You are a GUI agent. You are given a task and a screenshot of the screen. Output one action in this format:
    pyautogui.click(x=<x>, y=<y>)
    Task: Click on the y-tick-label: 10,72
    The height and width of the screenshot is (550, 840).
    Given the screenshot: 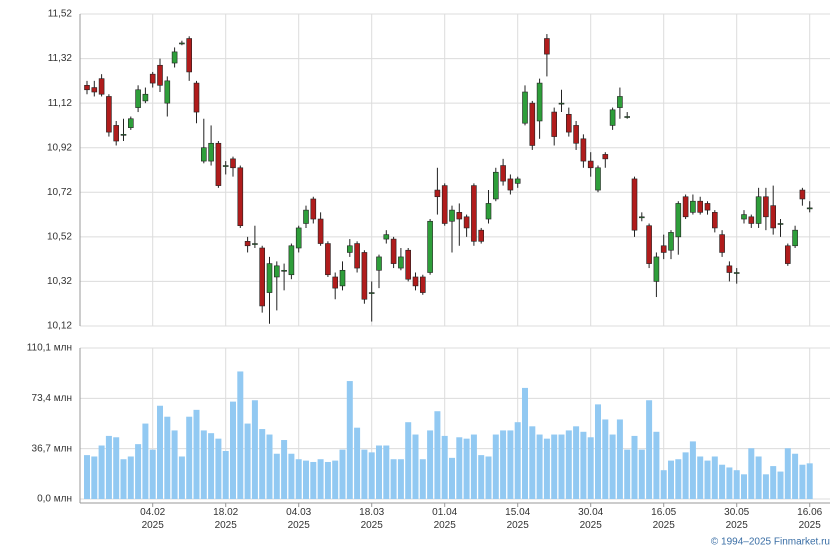 What is the action you would take?
    pyautogui.click(x=59, y=192)
    